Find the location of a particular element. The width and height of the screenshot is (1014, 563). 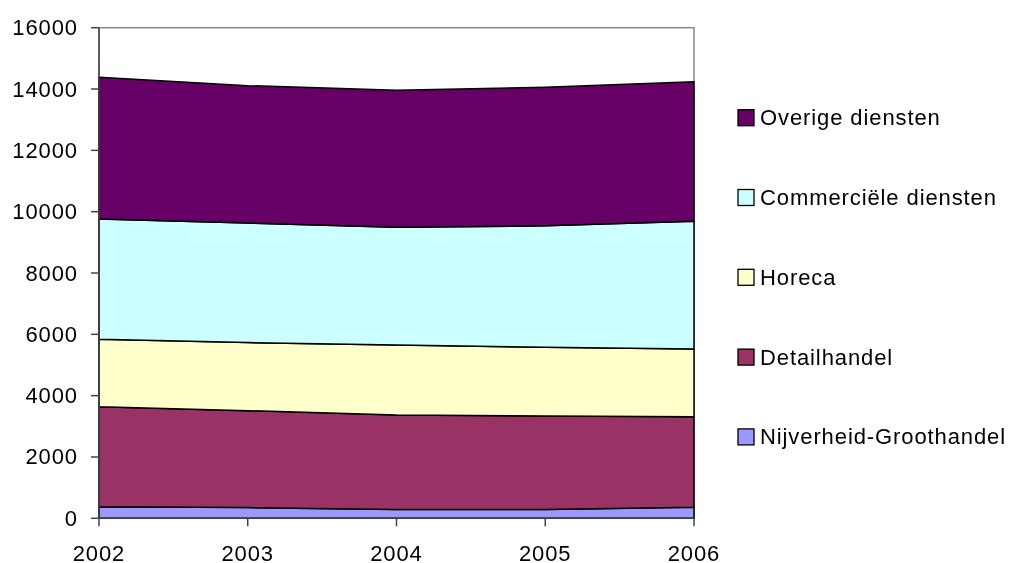

y-tick-label: 14000 is located at coordinates (45, 89).